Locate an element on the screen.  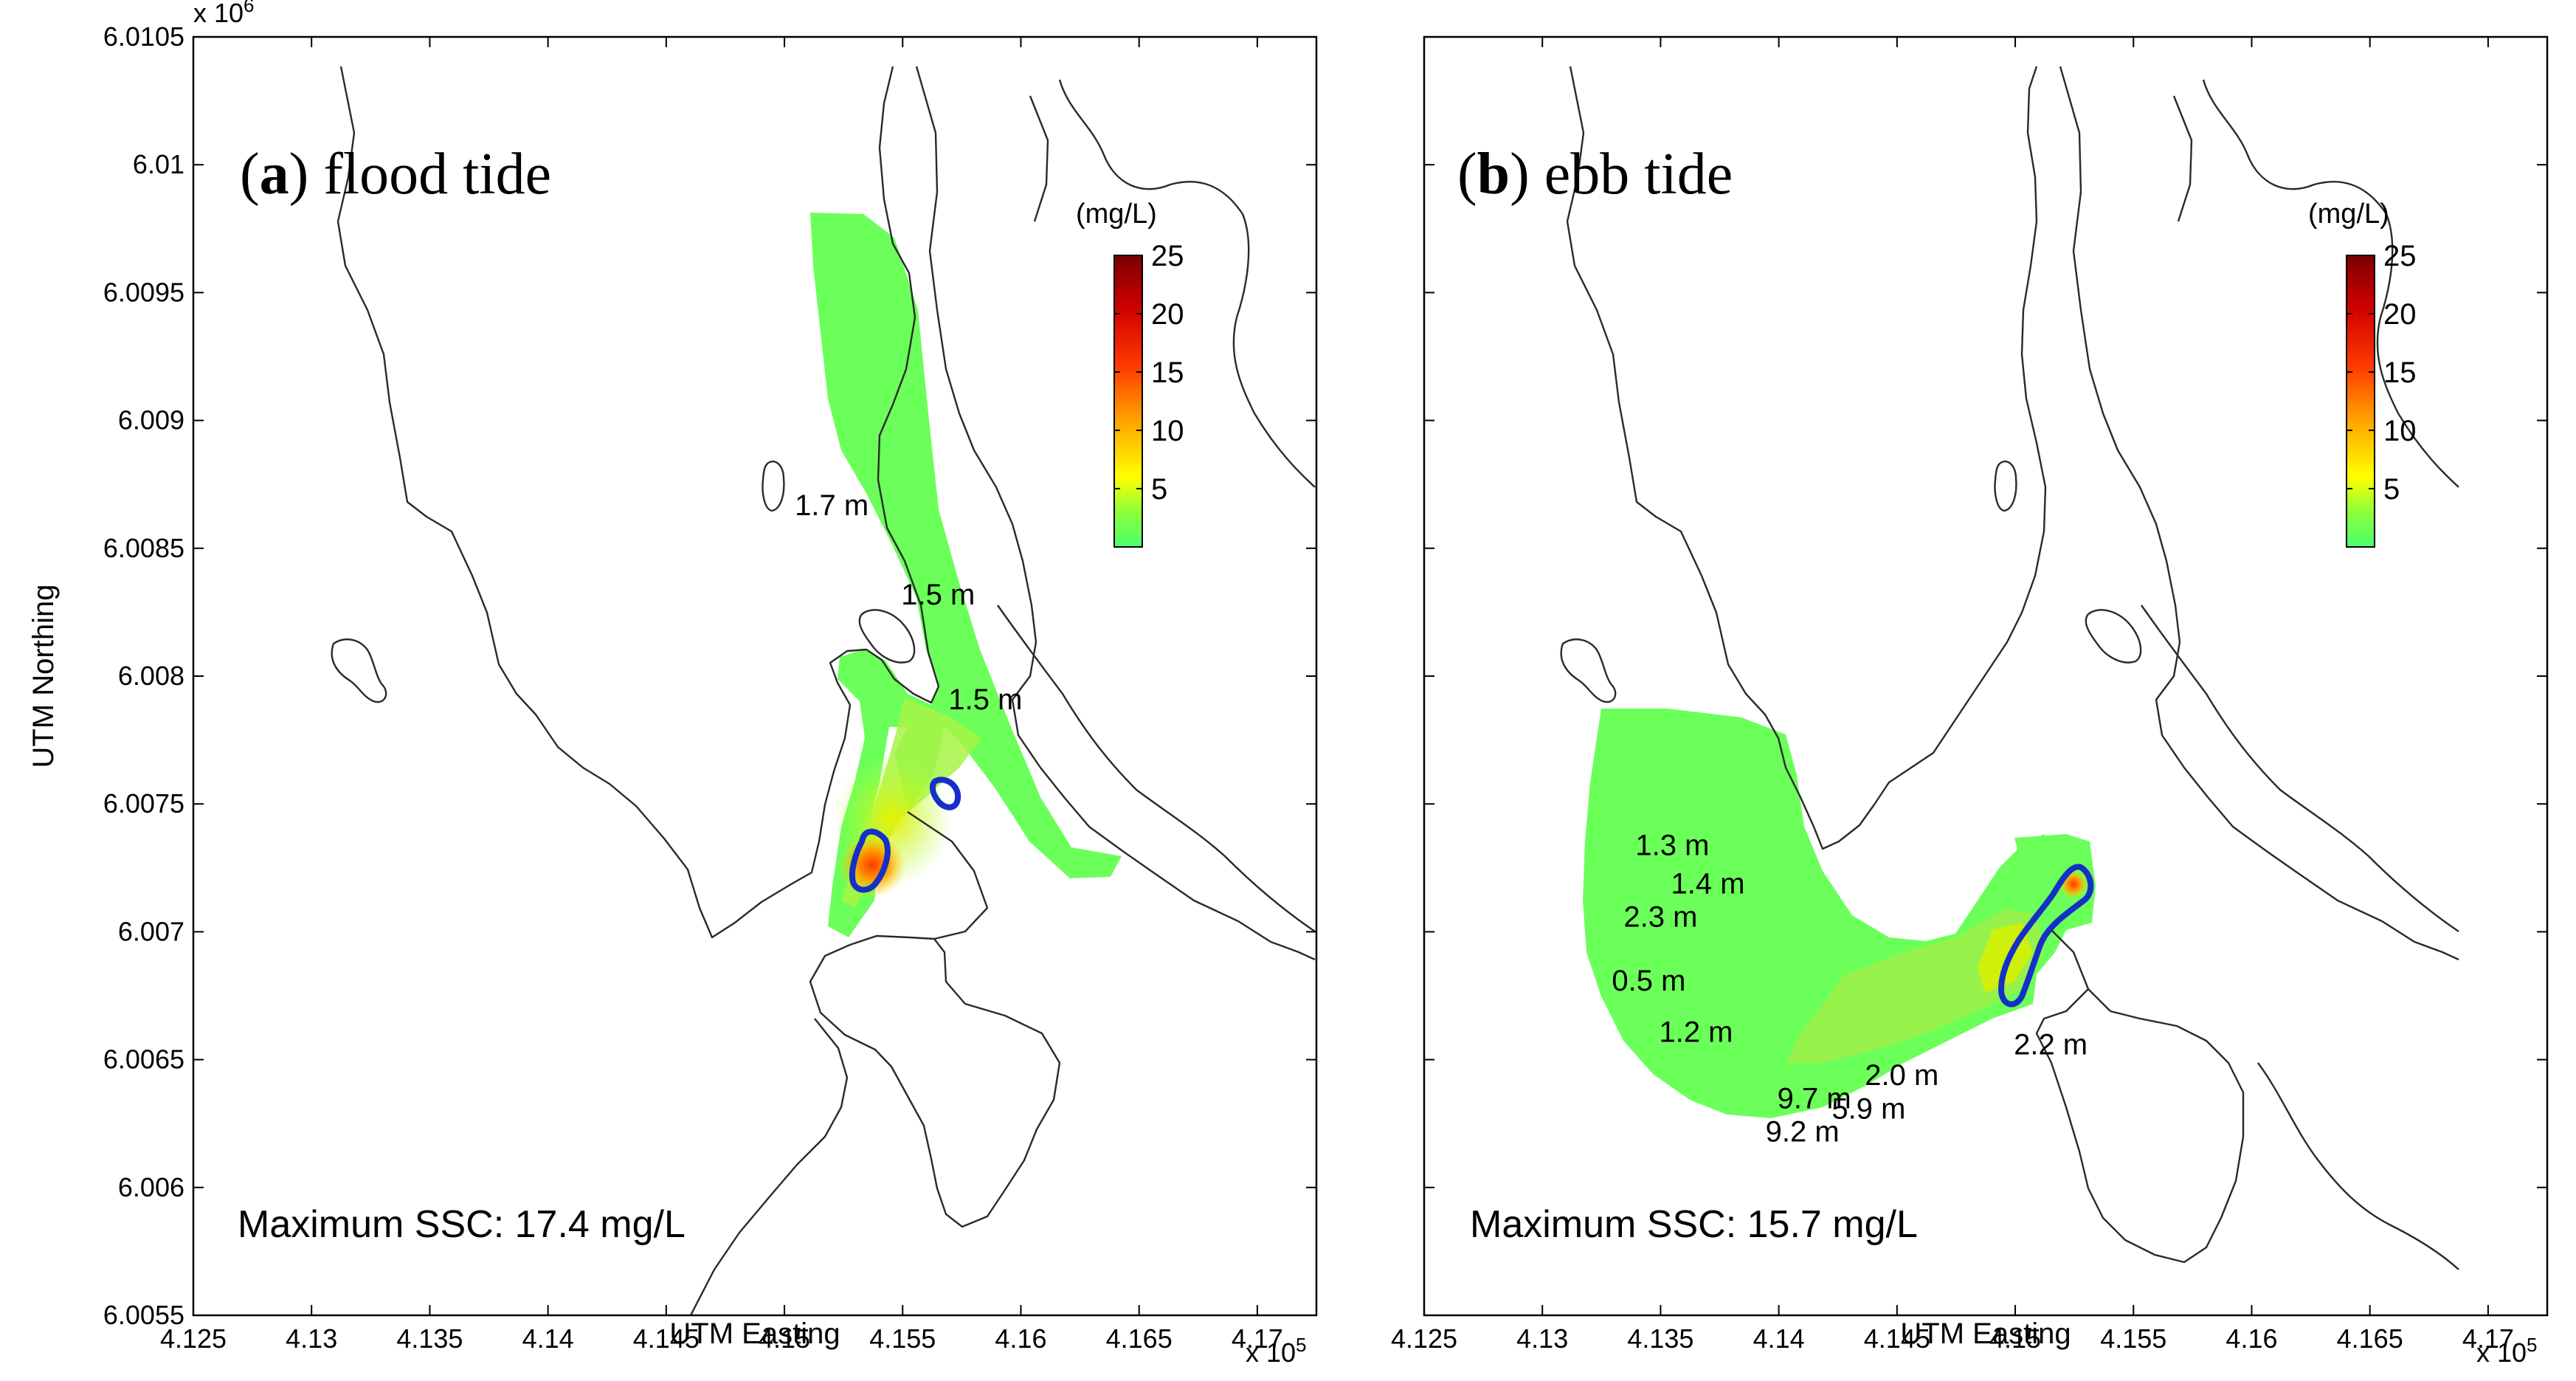
depth-label: 2.0 m is located at coordinates (1902, 1075).